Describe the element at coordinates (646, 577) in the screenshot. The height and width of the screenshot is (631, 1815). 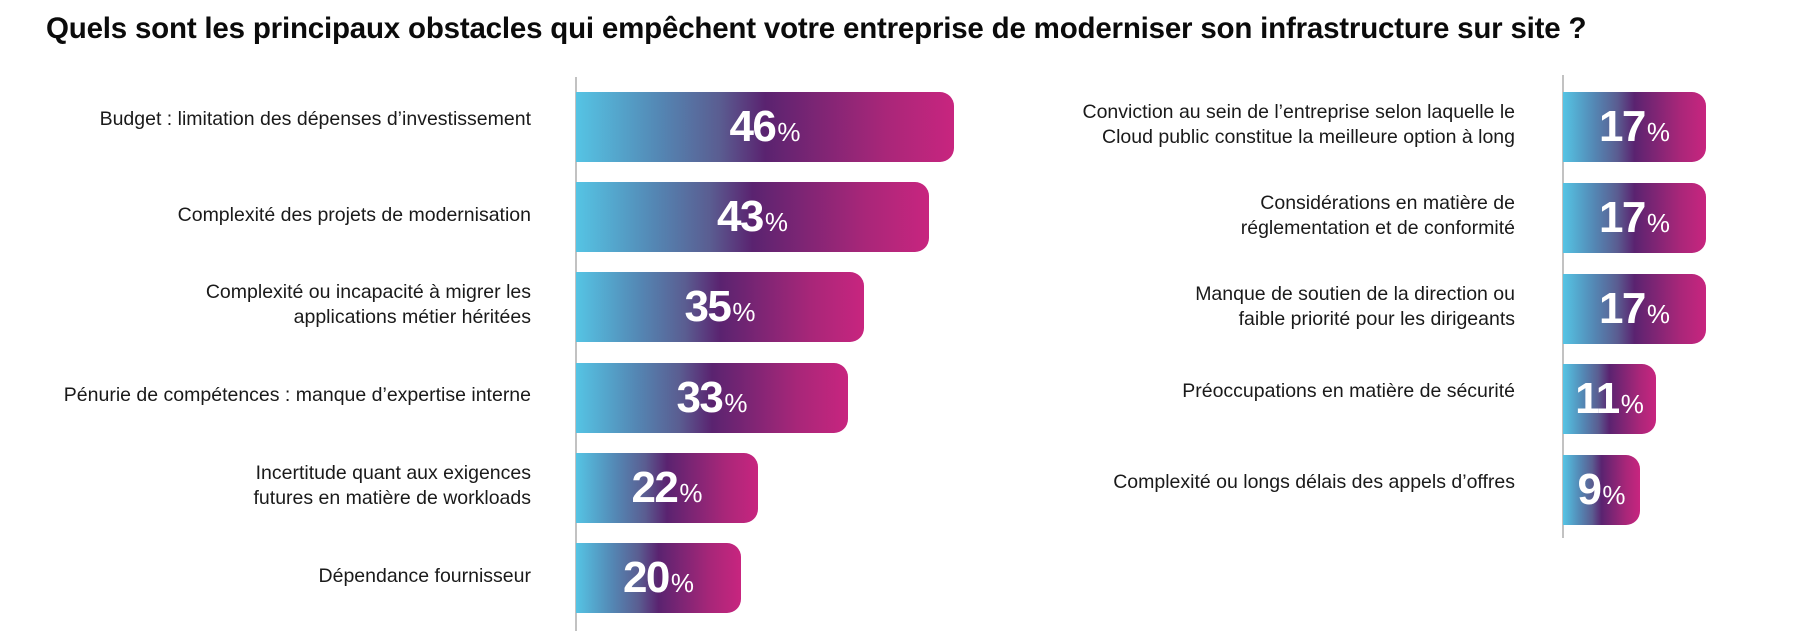
I see `value-number: 20` at that location.